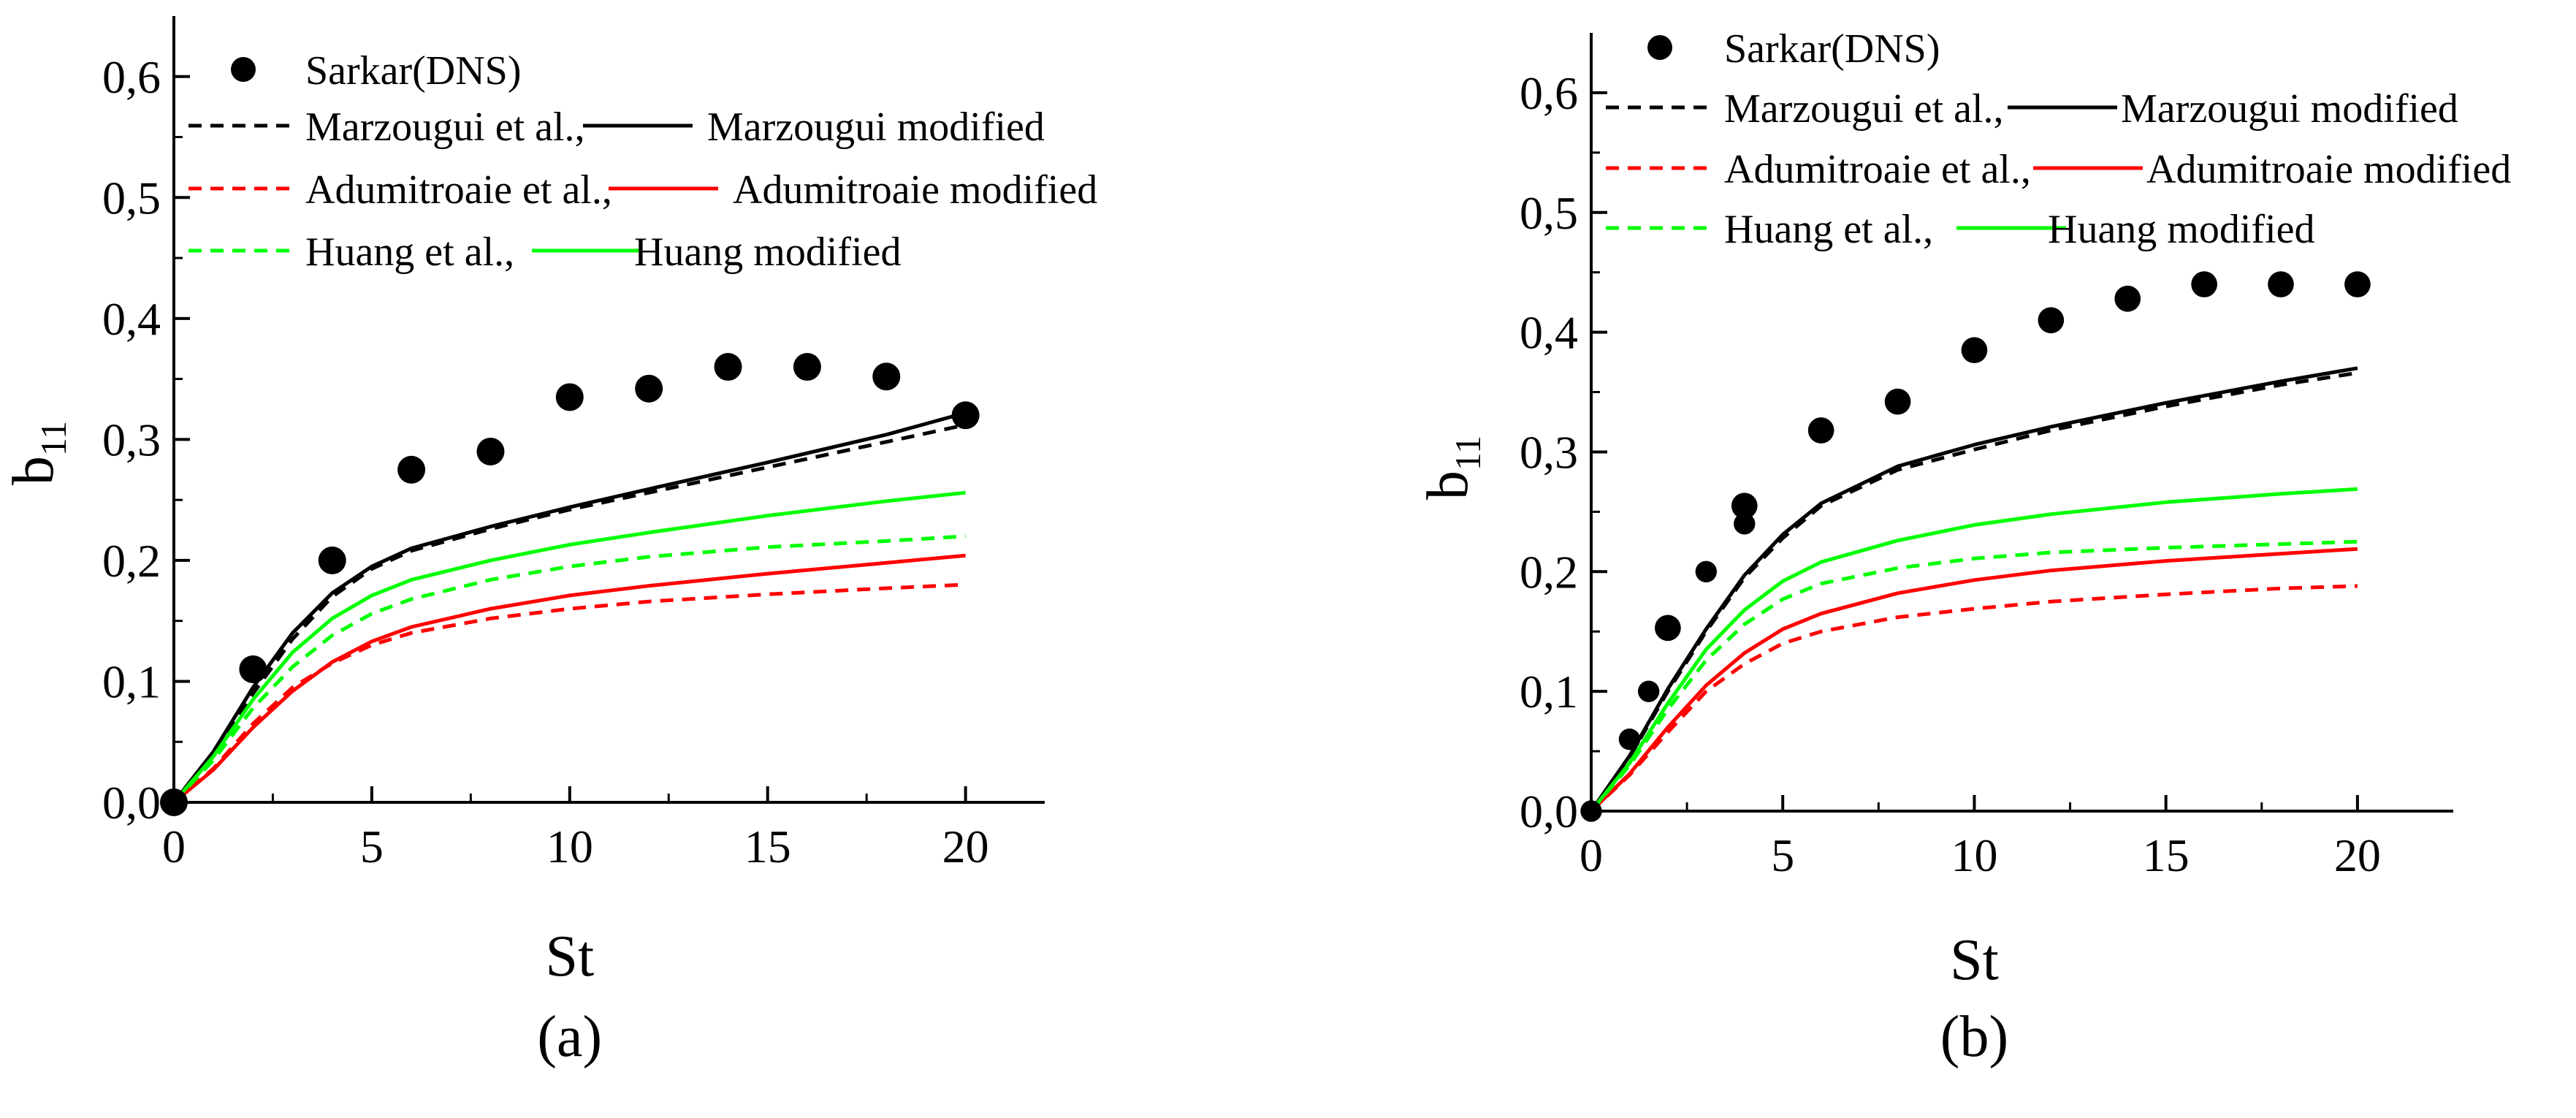  I want to click on panel-label: (b), so click(1974, 1037).